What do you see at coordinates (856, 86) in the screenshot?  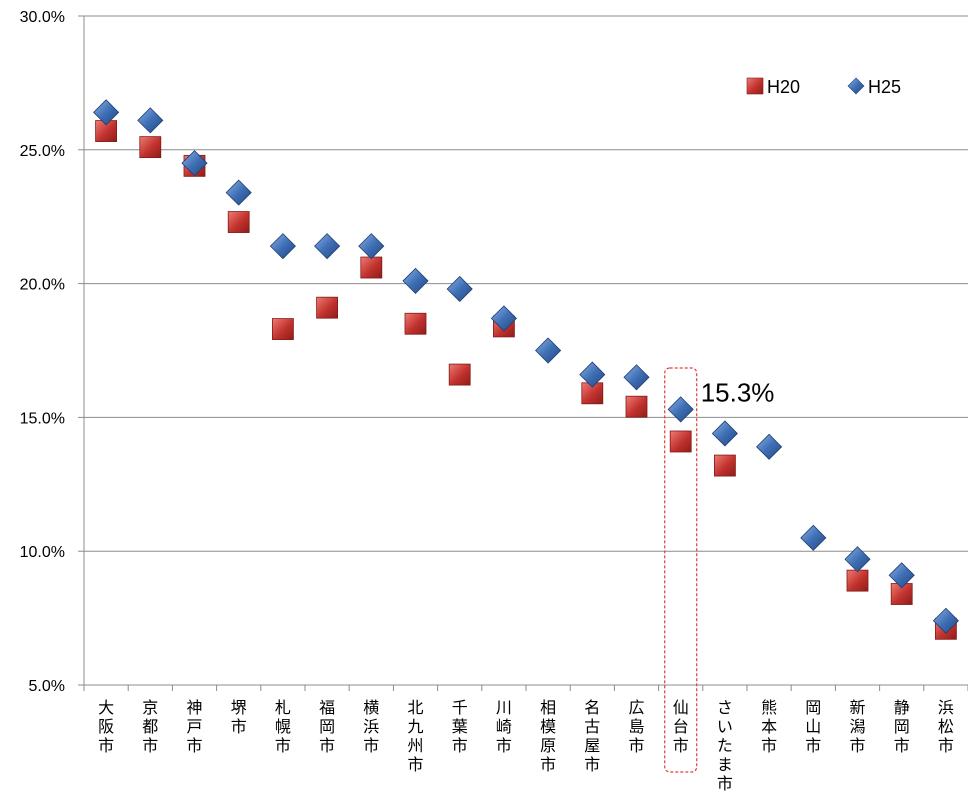 I see `legend-marker-h25` at bounding box center [856, 86].